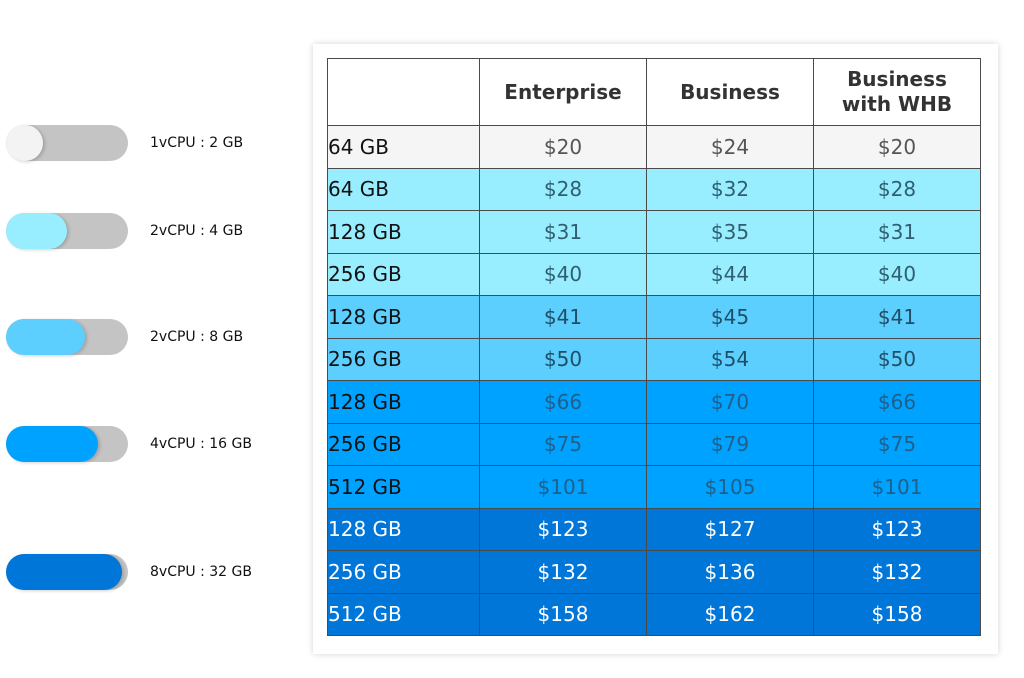  I want to click on enterprise-price-cell: $41, so click(563, 317).